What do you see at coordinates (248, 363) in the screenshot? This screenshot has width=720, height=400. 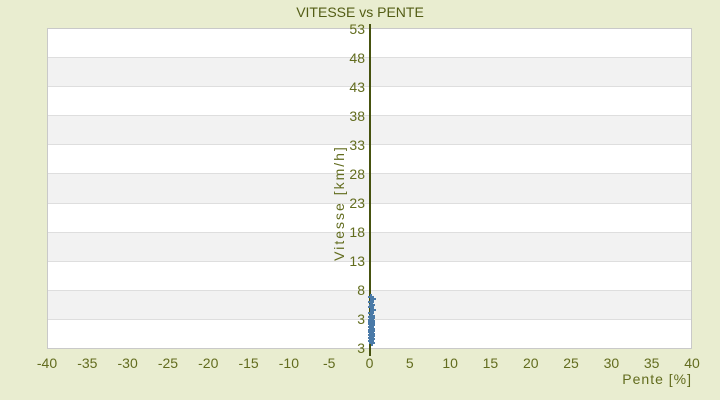 I see `x-tick-label: -15` at bounding box center [248, 363].